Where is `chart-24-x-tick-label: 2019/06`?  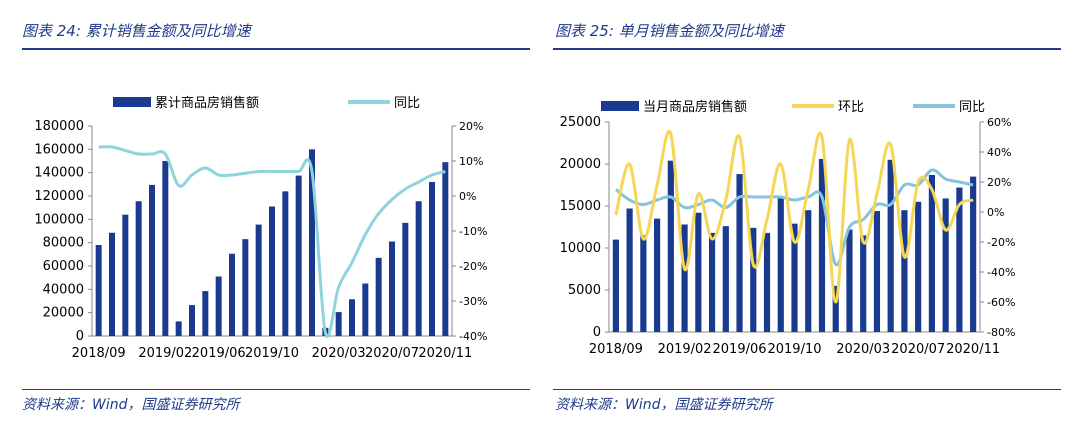
chart-24-x-tick-label: 2019/06 is located at coordinates (219, 353).